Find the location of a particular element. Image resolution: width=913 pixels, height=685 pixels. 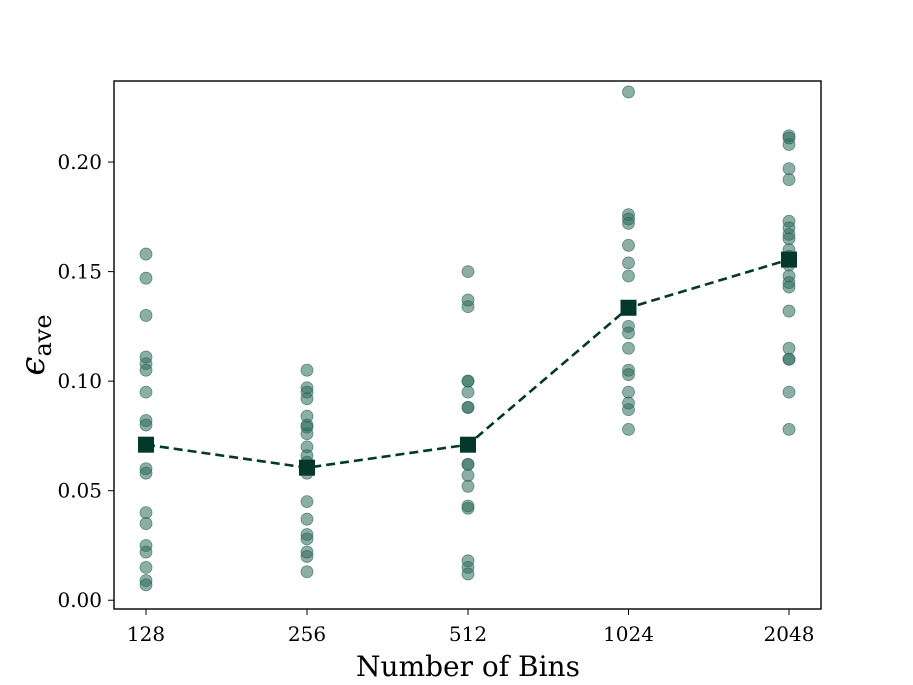

x-tick-label: 256 is located at coordinates (307, 634).